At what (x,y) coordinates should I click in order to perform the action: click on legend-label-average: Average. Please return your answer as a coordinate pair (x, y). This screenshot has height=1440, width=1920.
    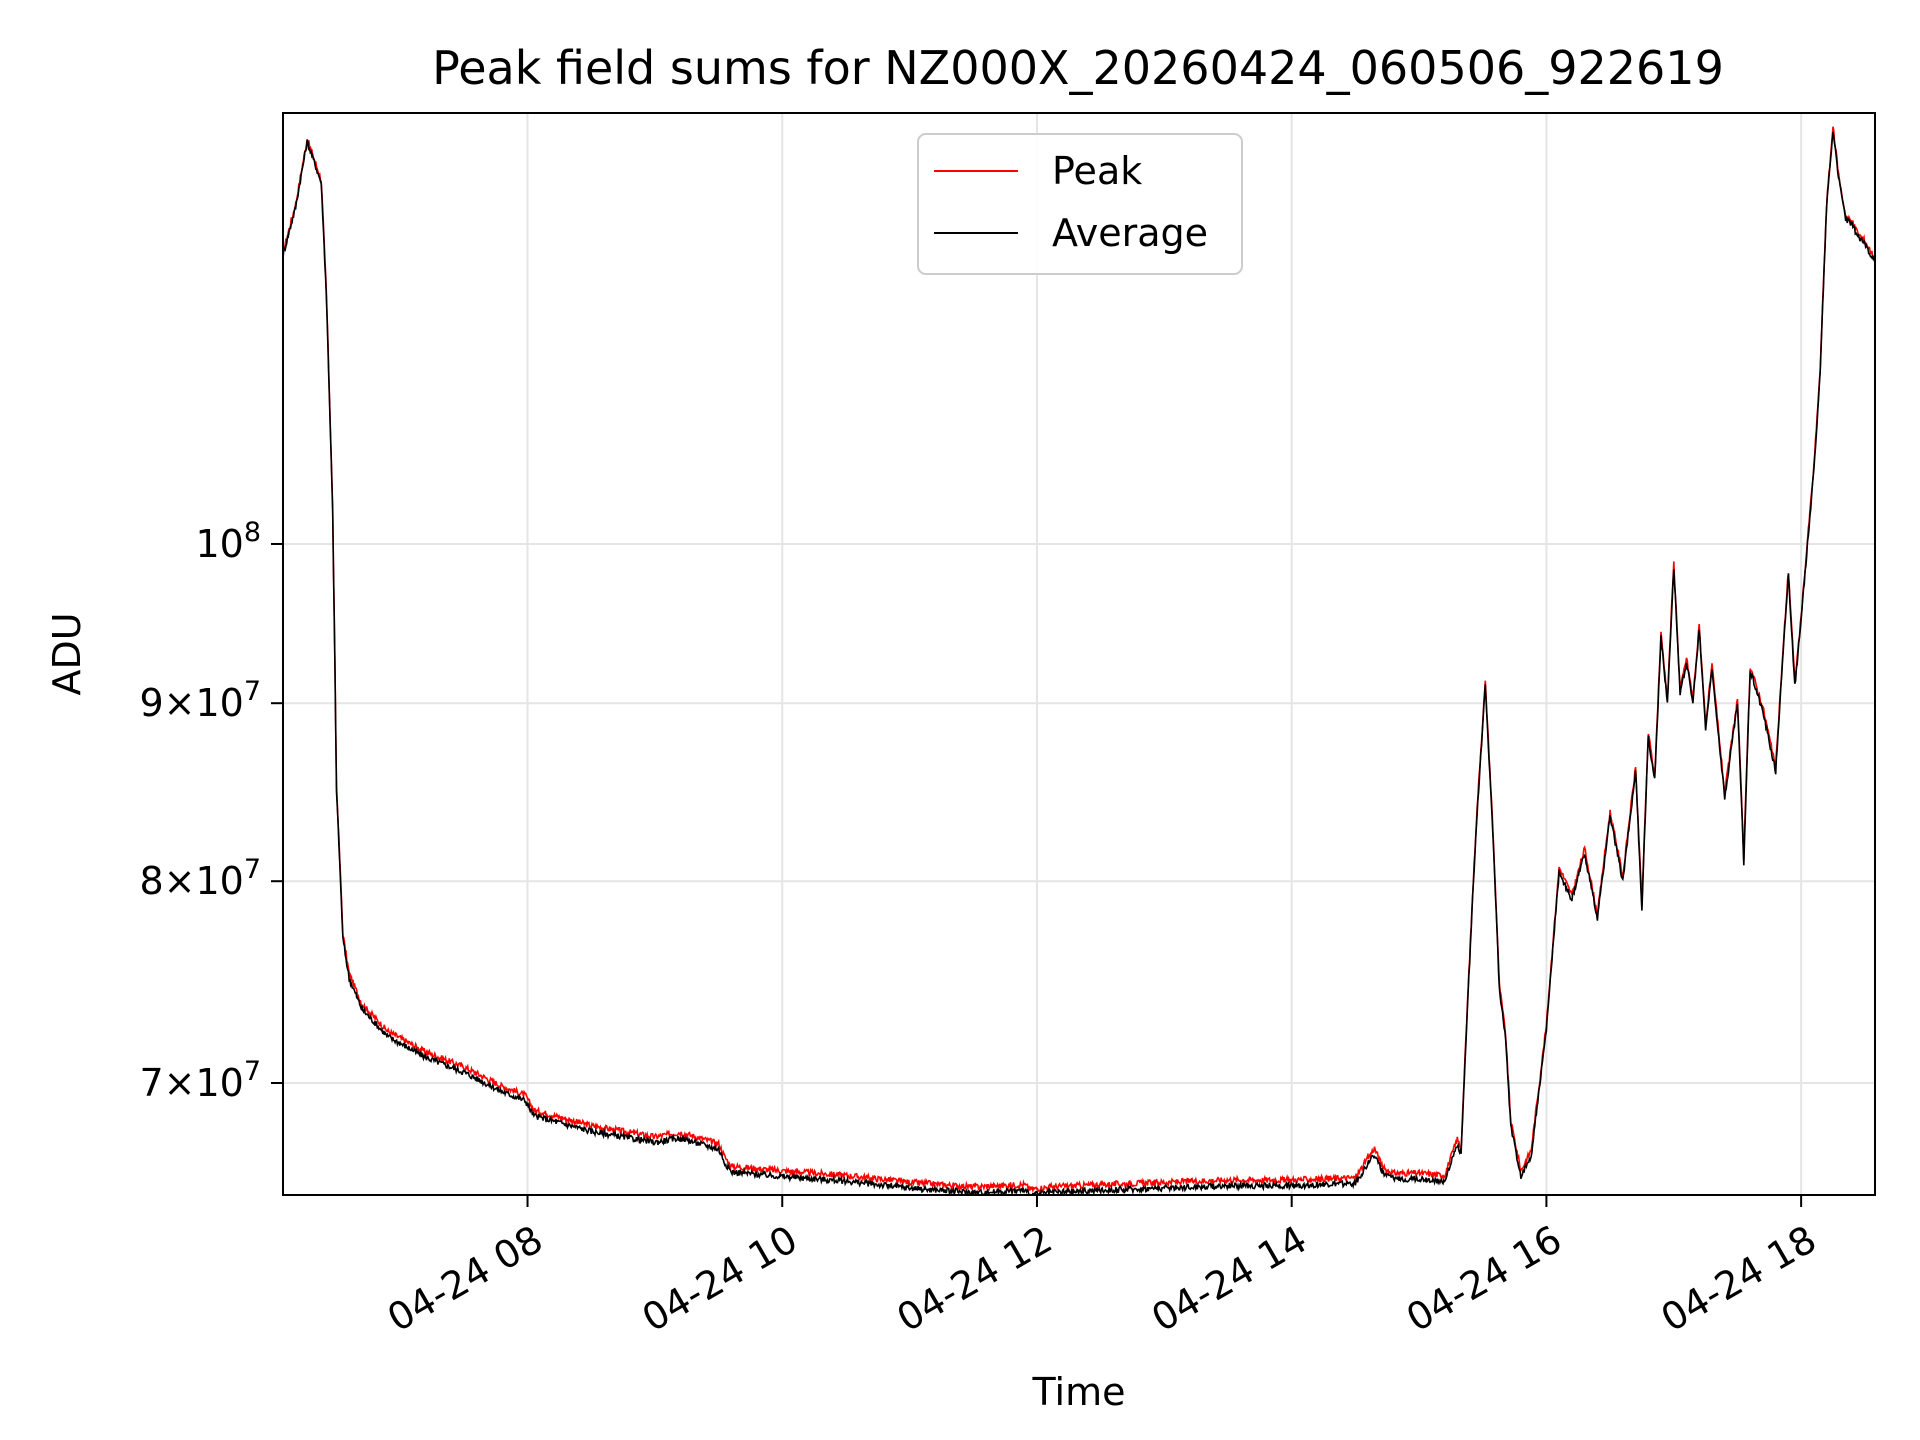
    Looking at the image, I should click on (1130, 233).